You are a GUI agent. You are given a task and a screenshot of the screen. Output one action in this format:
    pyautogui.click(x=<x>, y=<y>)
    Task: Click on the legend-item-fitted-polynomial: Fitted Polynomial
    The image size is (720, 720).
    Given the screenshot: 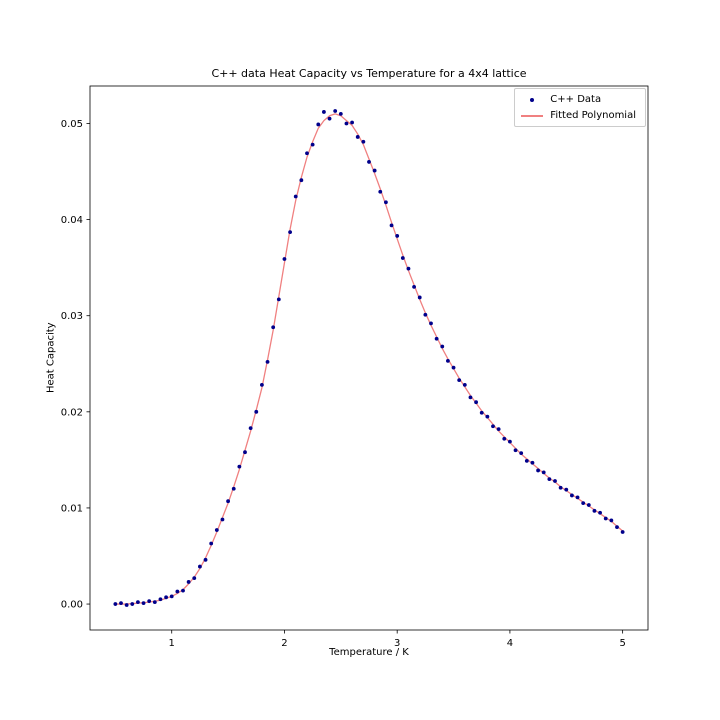 What is the action you would take?
    pyautogui.click(x=578, y=115)
    